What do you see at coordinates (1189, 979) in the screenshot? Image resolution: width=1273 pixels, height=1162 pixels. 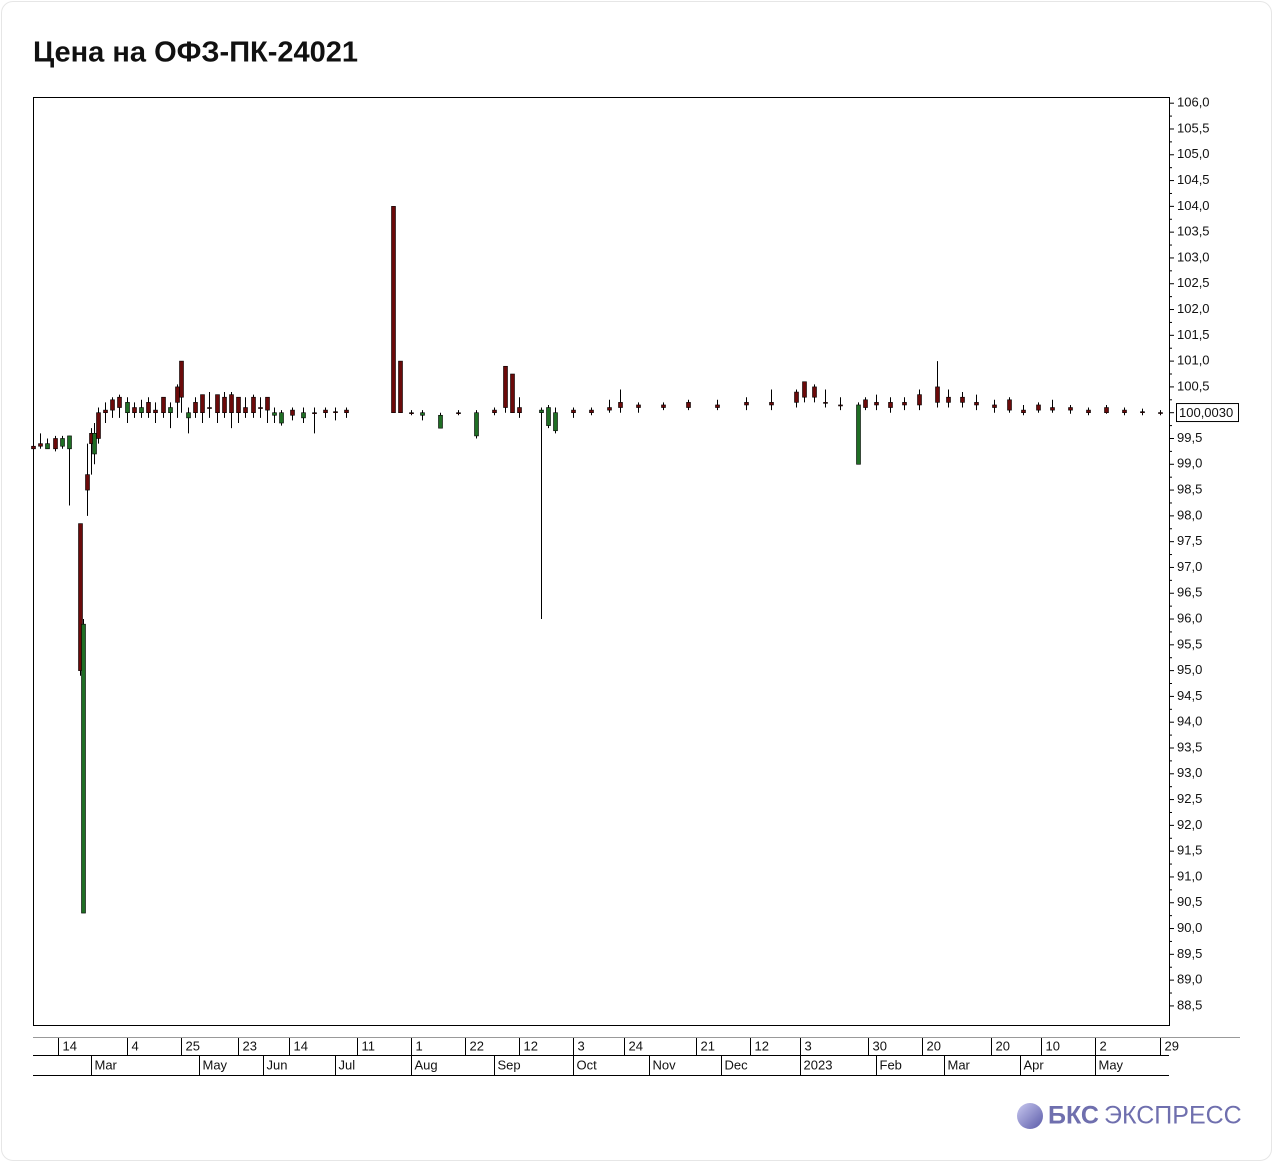 I see `y-tick-label: 89,0` at bounding box center [1189, 979].